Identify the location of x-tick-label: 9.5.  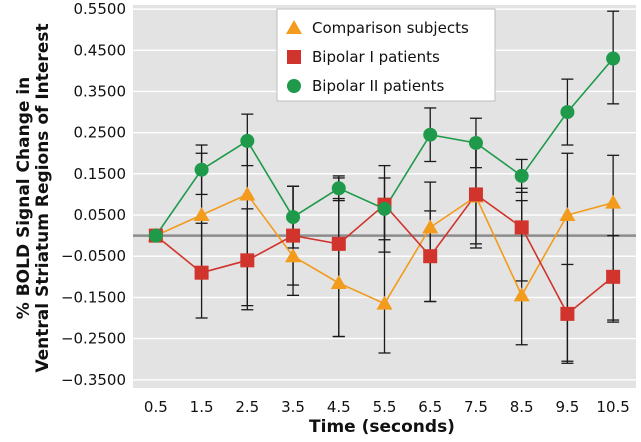
(567, 407).